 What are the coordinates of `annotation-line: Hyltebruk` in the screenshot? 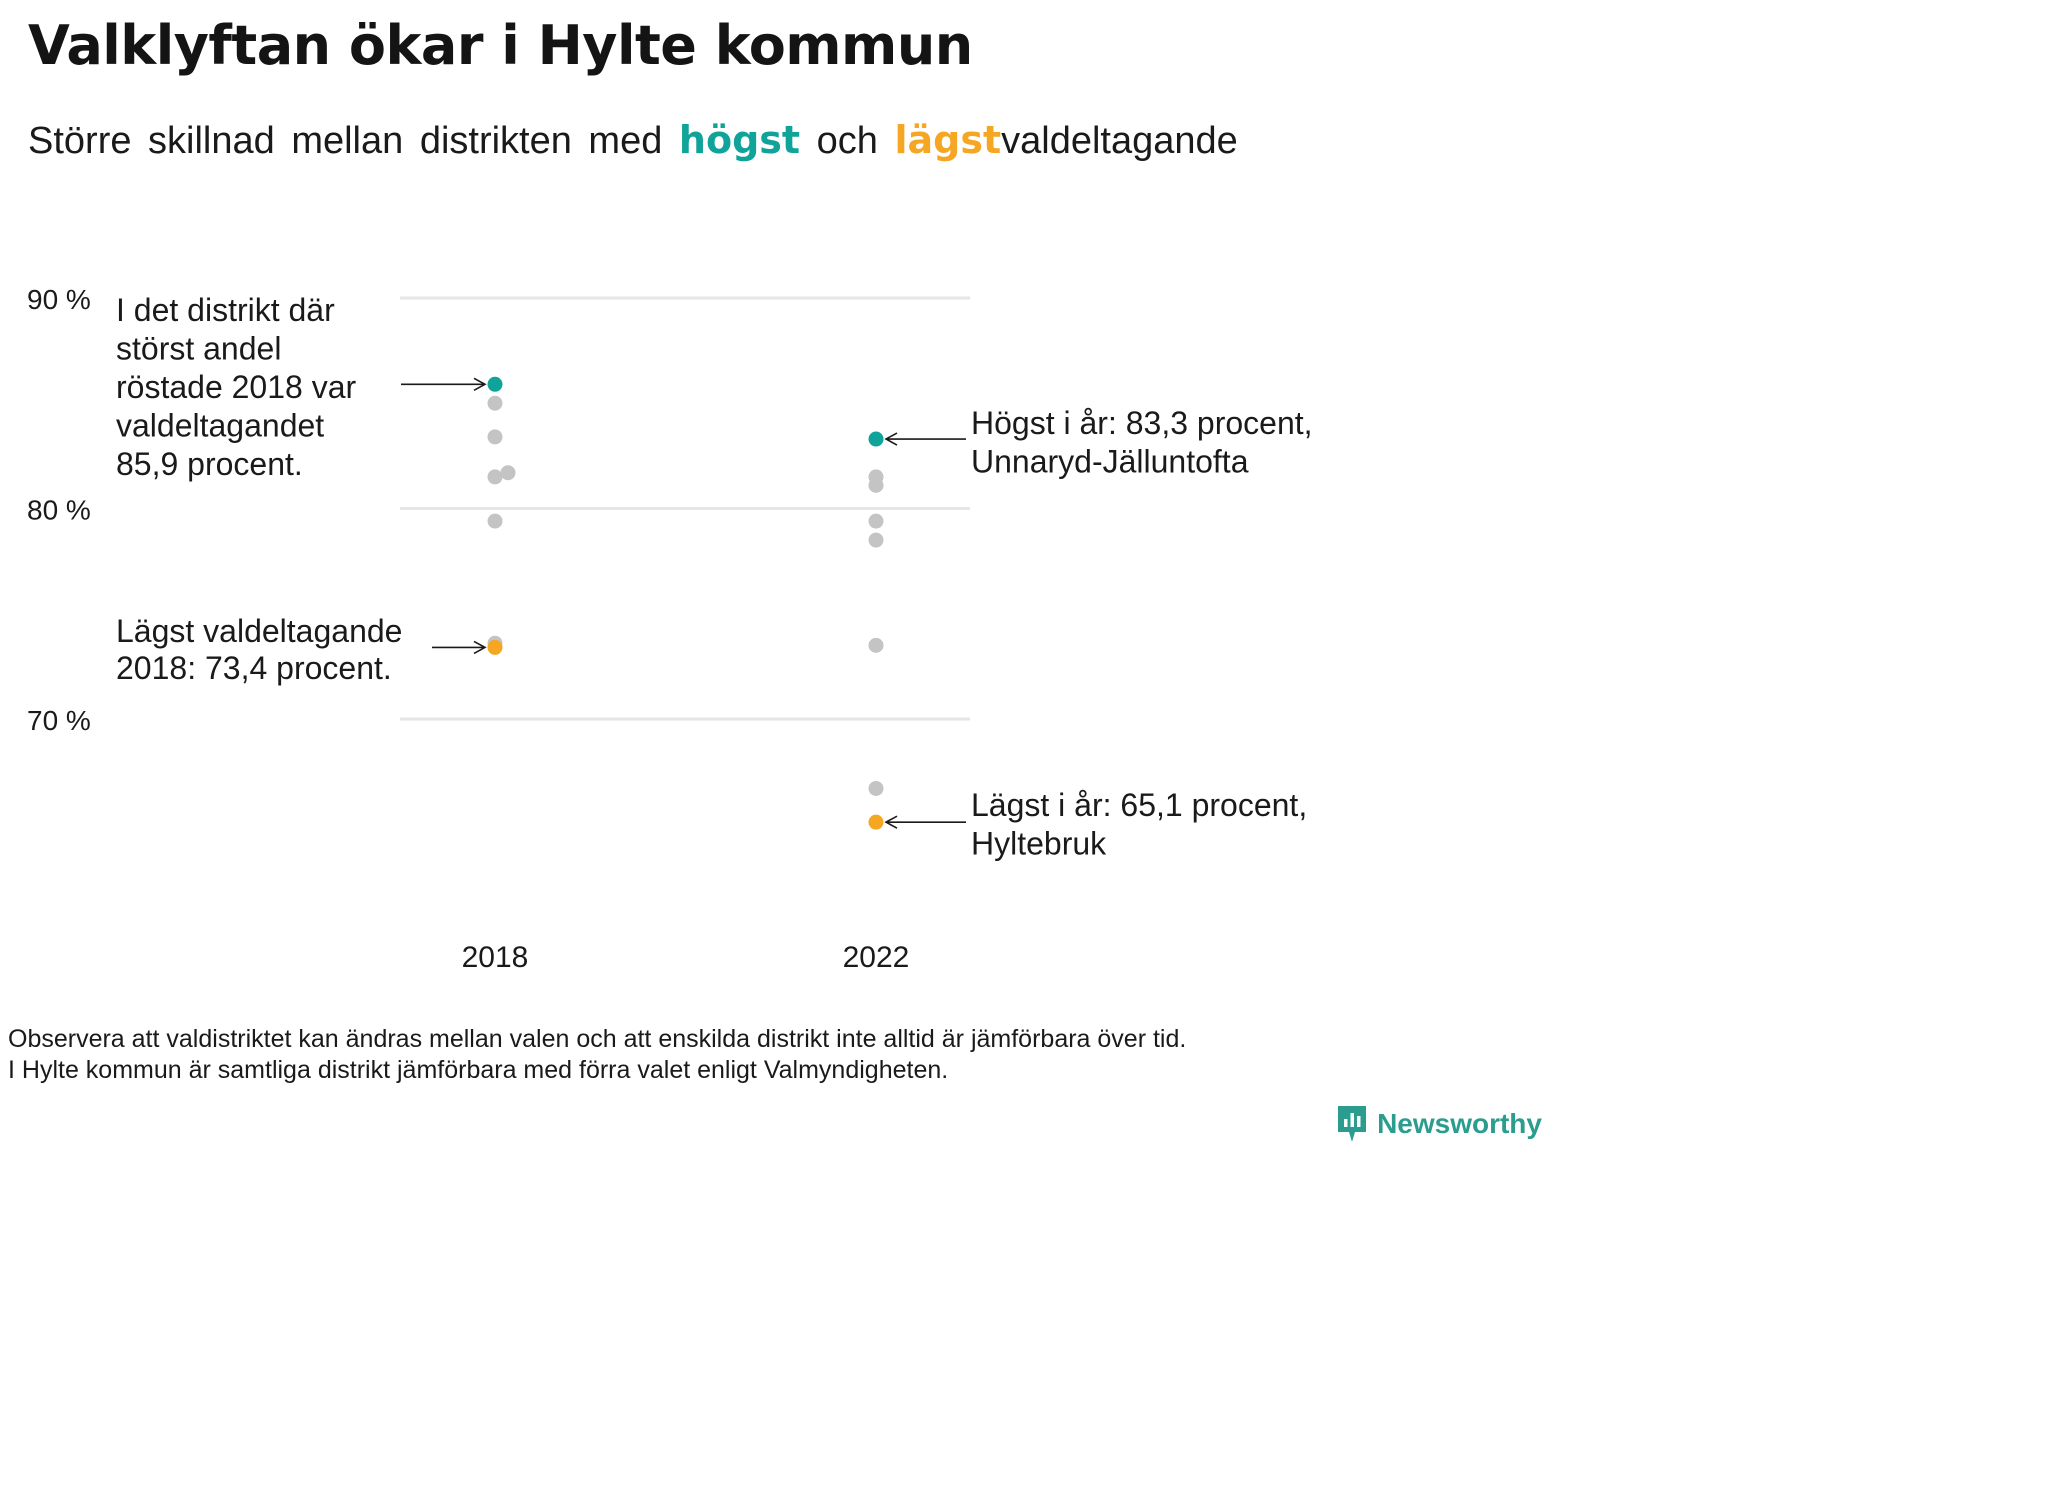 It's located at (1039, 844).